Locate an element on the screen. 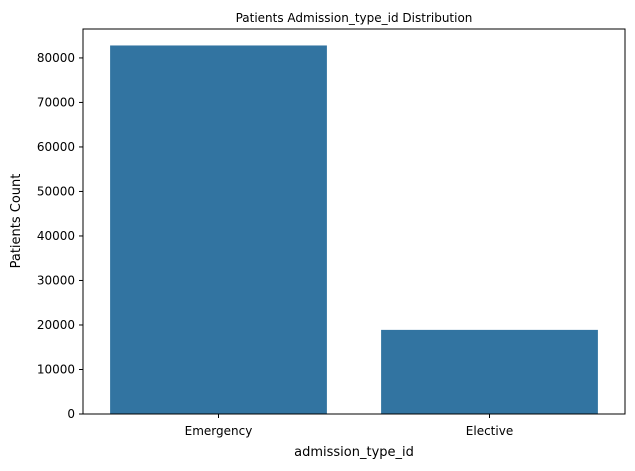 This screenshot has height=471, width=635. bar-elective is located at coordinates (489, 371).